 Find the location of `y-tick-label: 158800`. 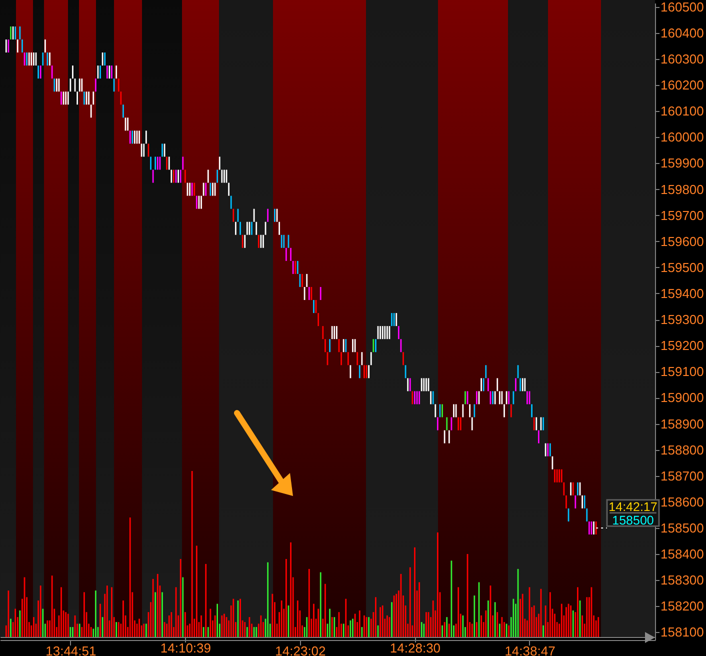

y-tick-label: 158800 is located at coordinates (682, 450).